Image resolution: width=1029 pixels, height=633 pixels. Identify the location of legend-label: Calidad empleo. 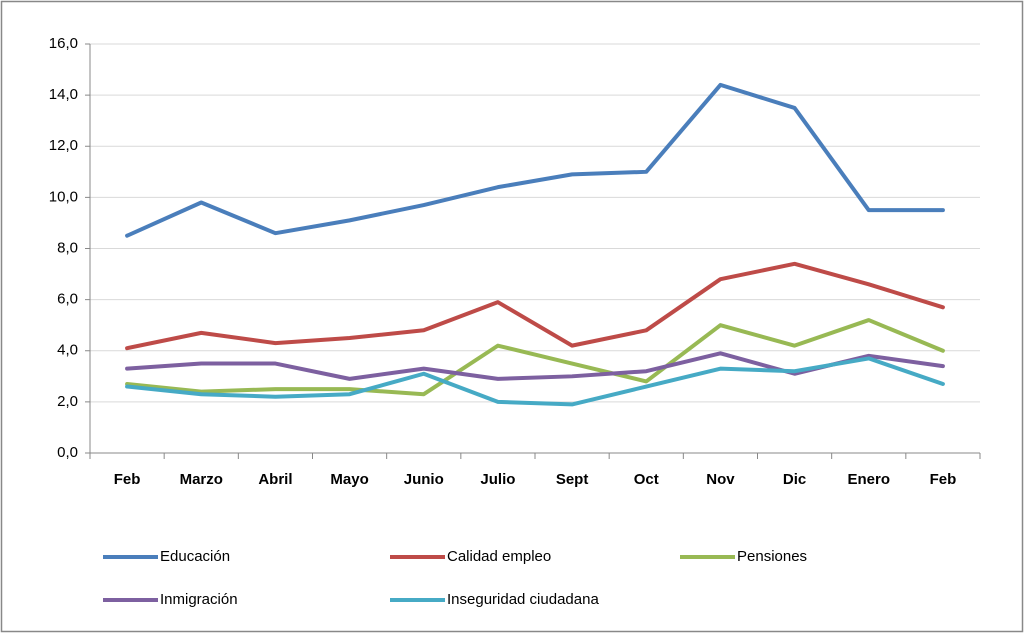
(499, 556).